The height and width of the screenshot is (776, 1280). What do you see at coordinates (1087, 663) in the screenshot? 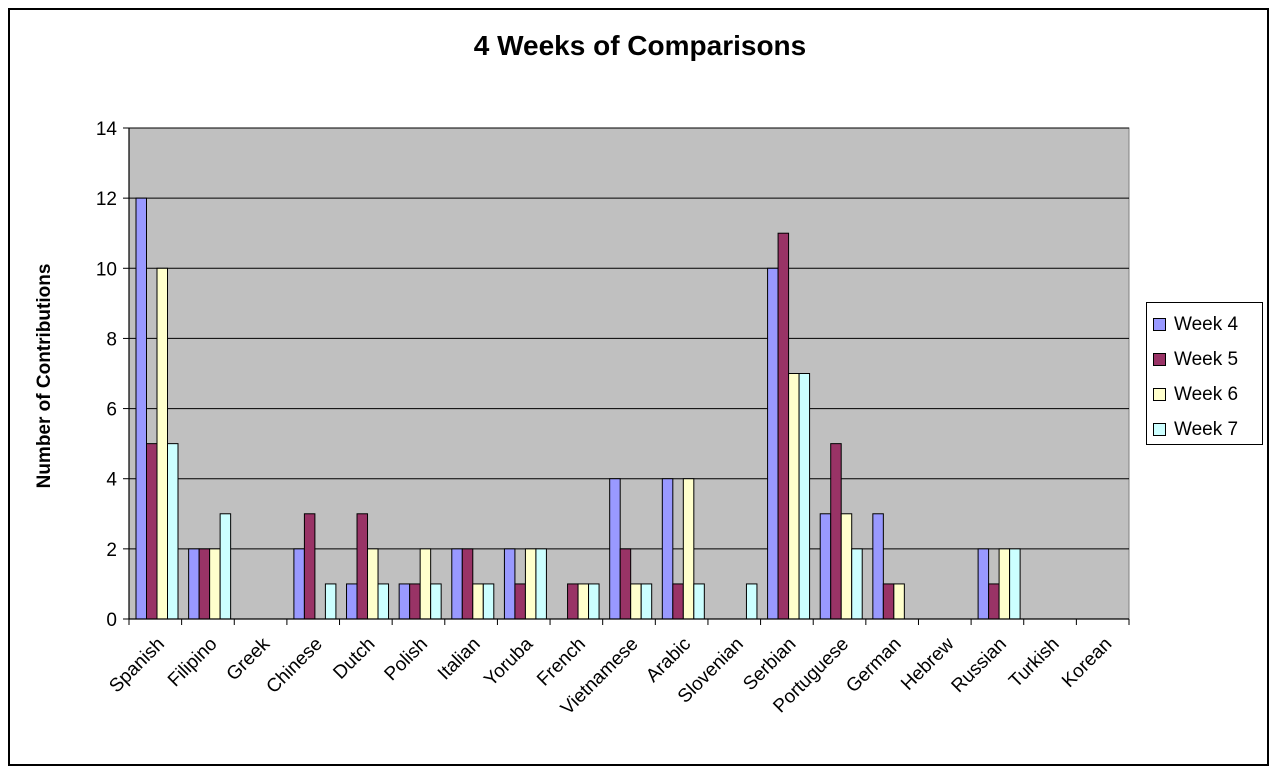
I see `x-tick-label: Korean` at bounding box center [1087, 663].